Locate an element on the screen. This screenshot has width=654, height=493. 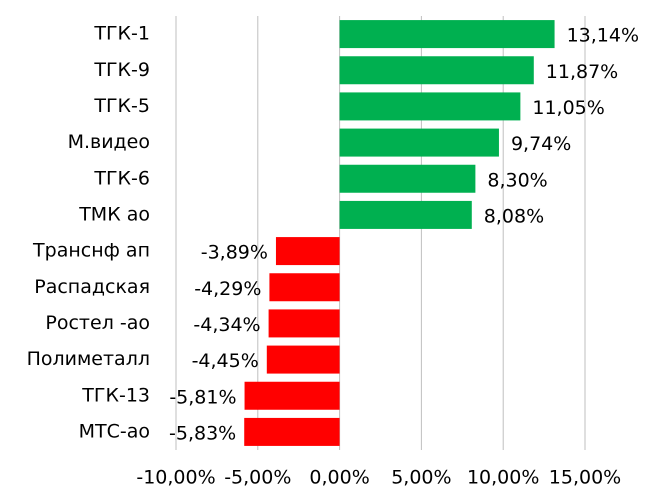
data-label: -5,81% is located at coordinates (202, 397).